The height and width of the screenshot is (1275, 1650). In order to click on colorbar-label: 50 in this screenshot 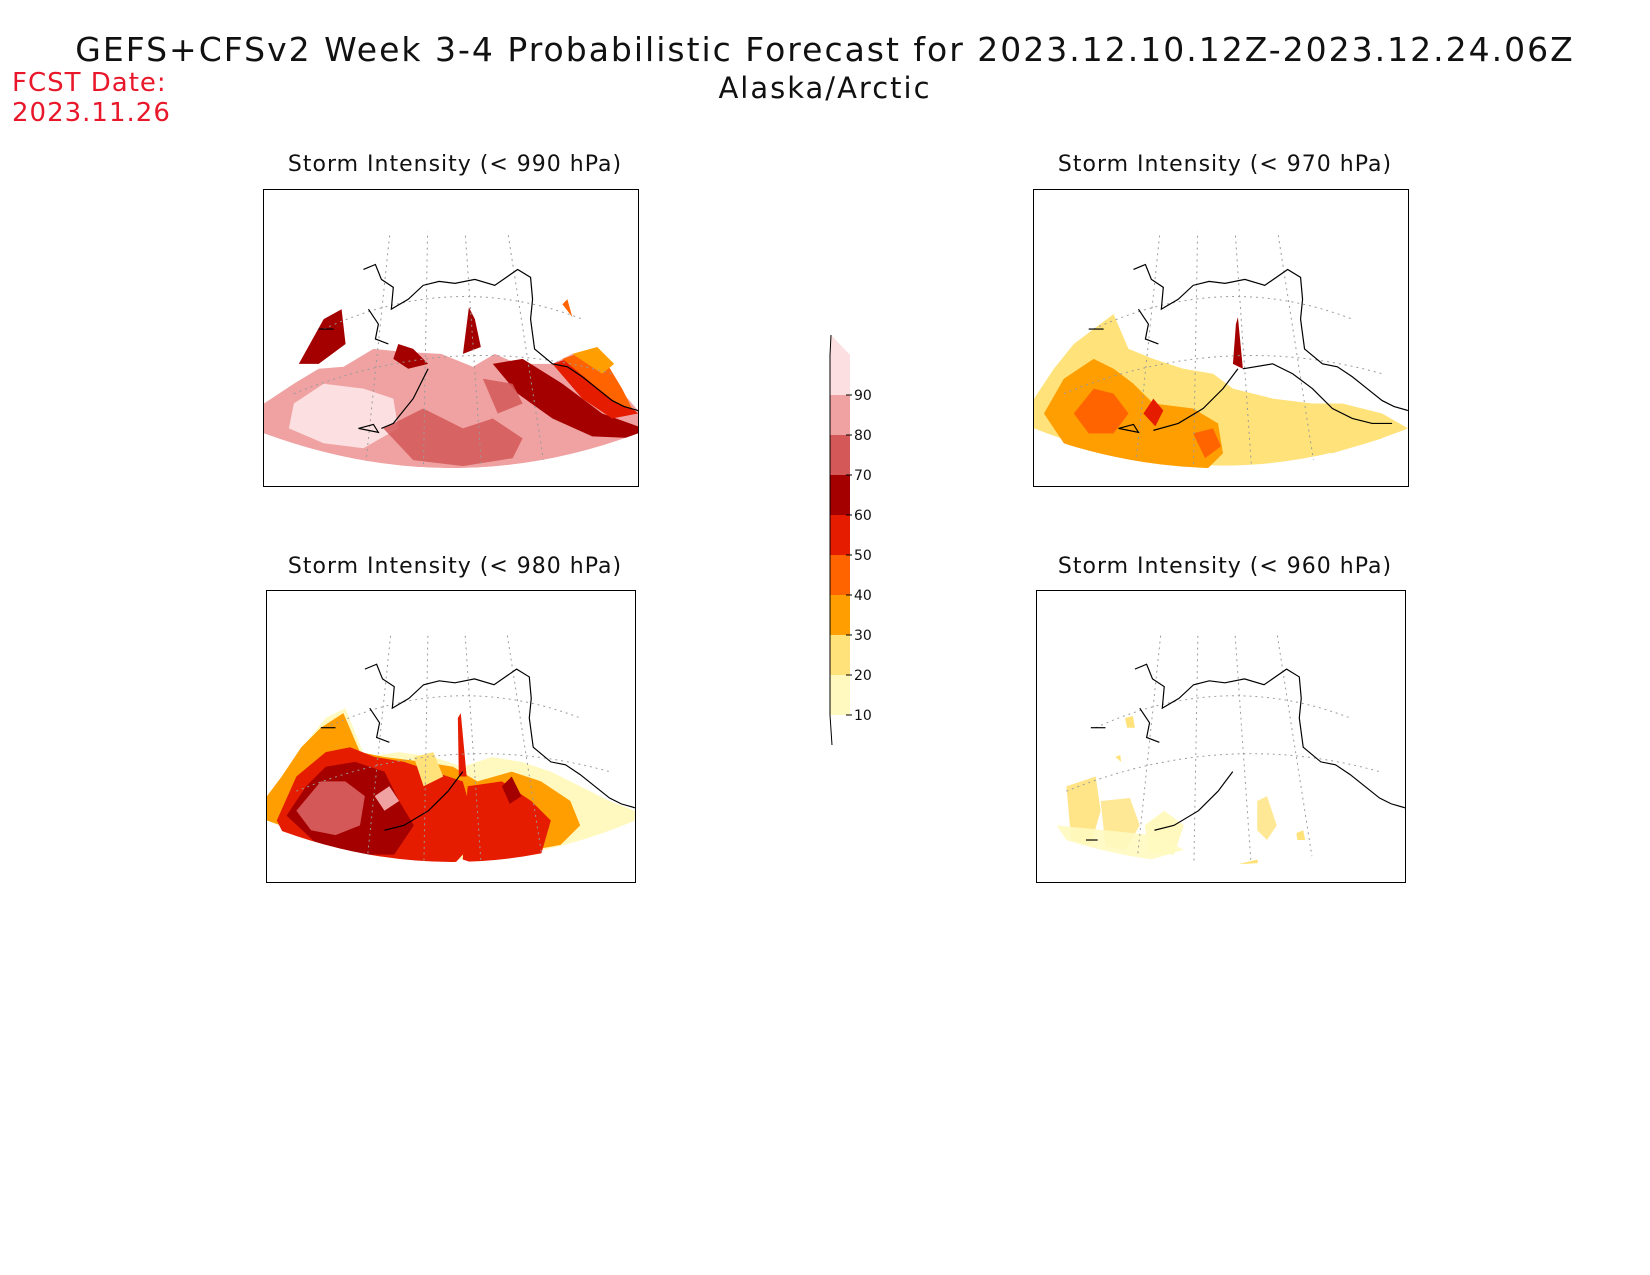, I will do `click(863, 556)`.